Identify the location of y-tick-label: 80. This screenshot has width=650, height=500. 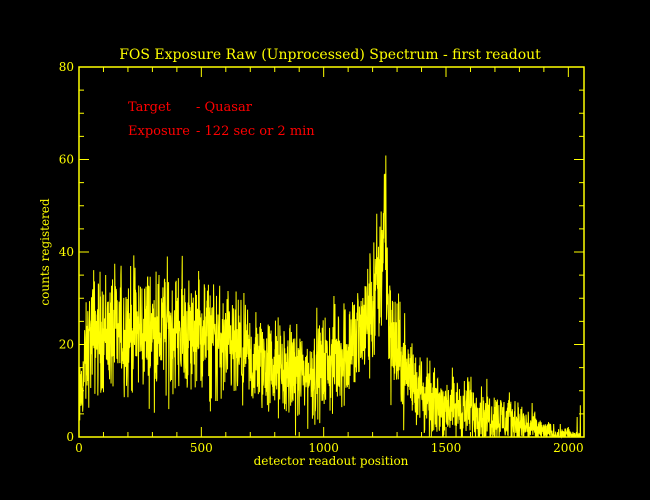
(66, 67).